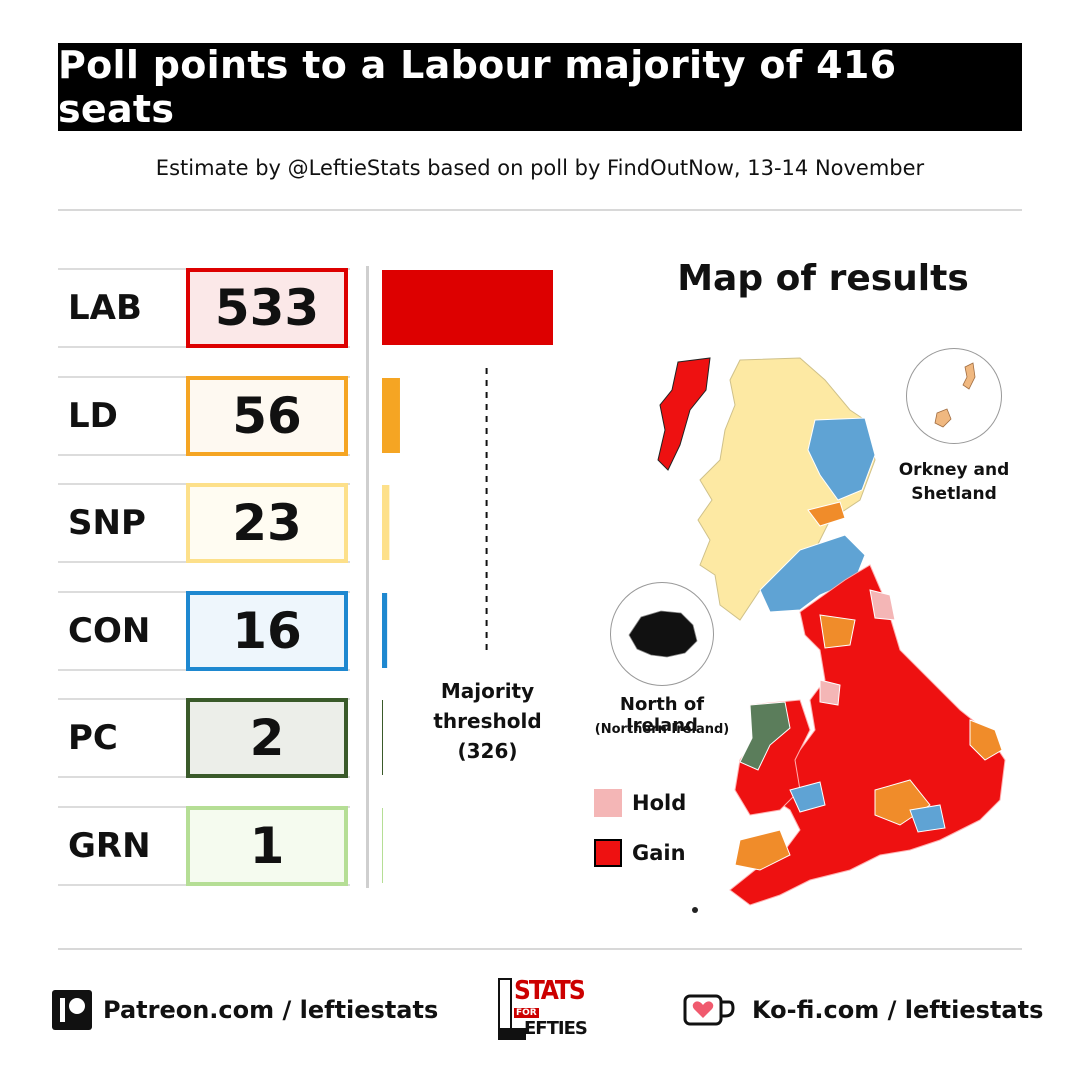 Image resolution: width=1080 pixels, height=1080 pixels. I want to click on party-label-ld: LD, so click(93, 416).